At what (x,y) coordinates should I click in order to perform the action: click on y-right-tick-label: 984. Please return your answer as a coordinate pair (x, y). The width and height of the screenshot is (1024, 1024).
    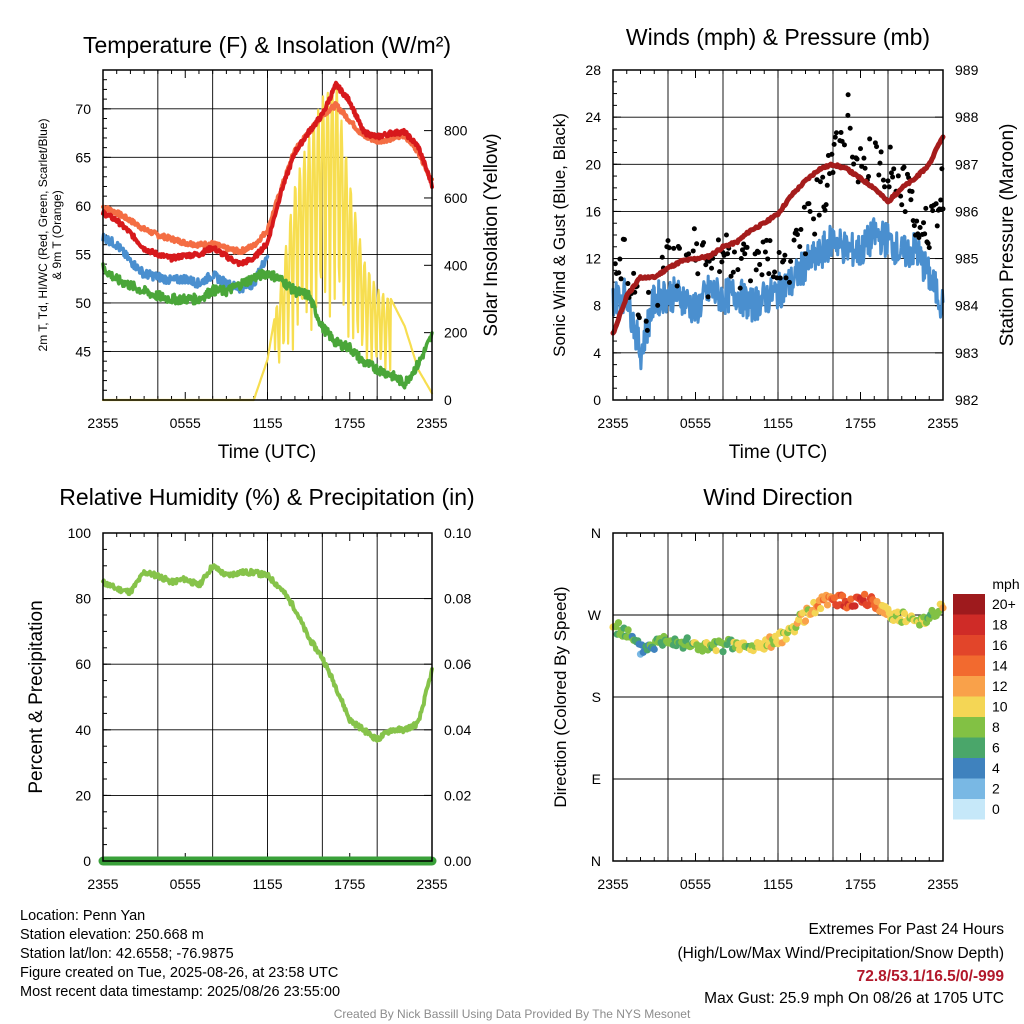
    Looking at the image, I should click on (967, 306).